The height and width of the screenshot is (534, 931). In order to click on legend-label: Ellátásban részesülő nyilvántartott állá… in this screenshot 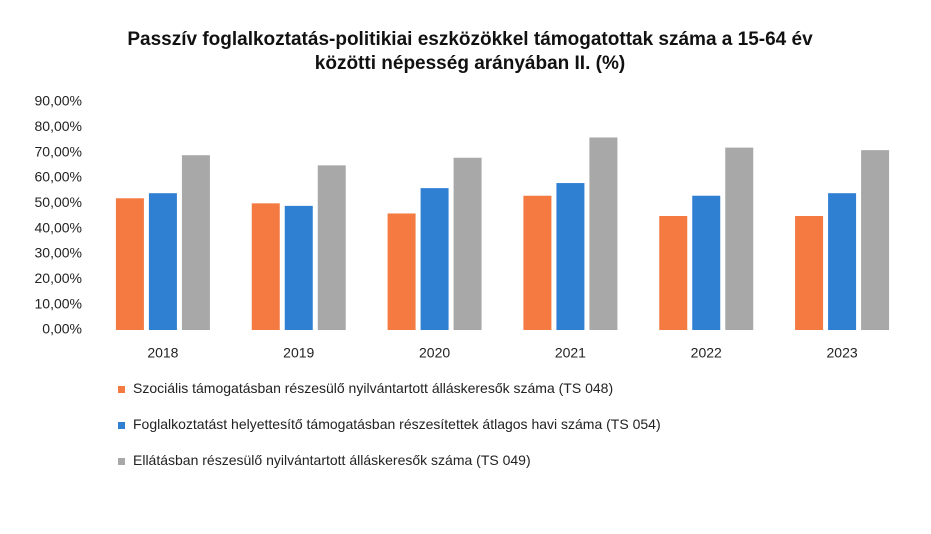, I will do `click(332, 460)`.